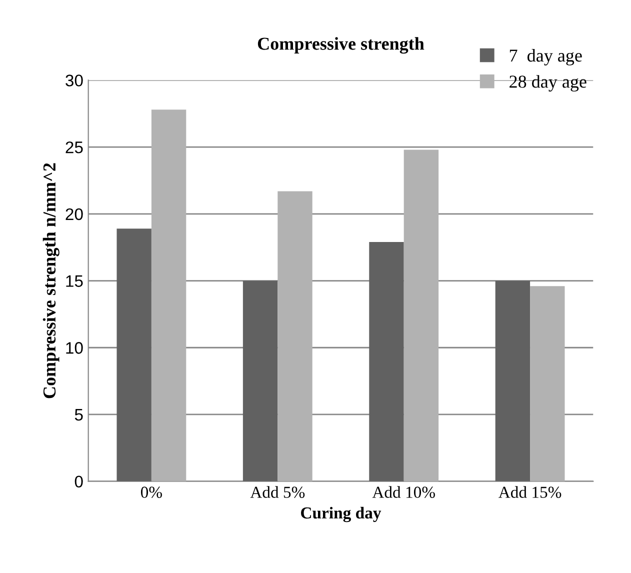 This screenshot has height=573, width=631. I want to click on legend-label: 28 day age, so click(548, 83).